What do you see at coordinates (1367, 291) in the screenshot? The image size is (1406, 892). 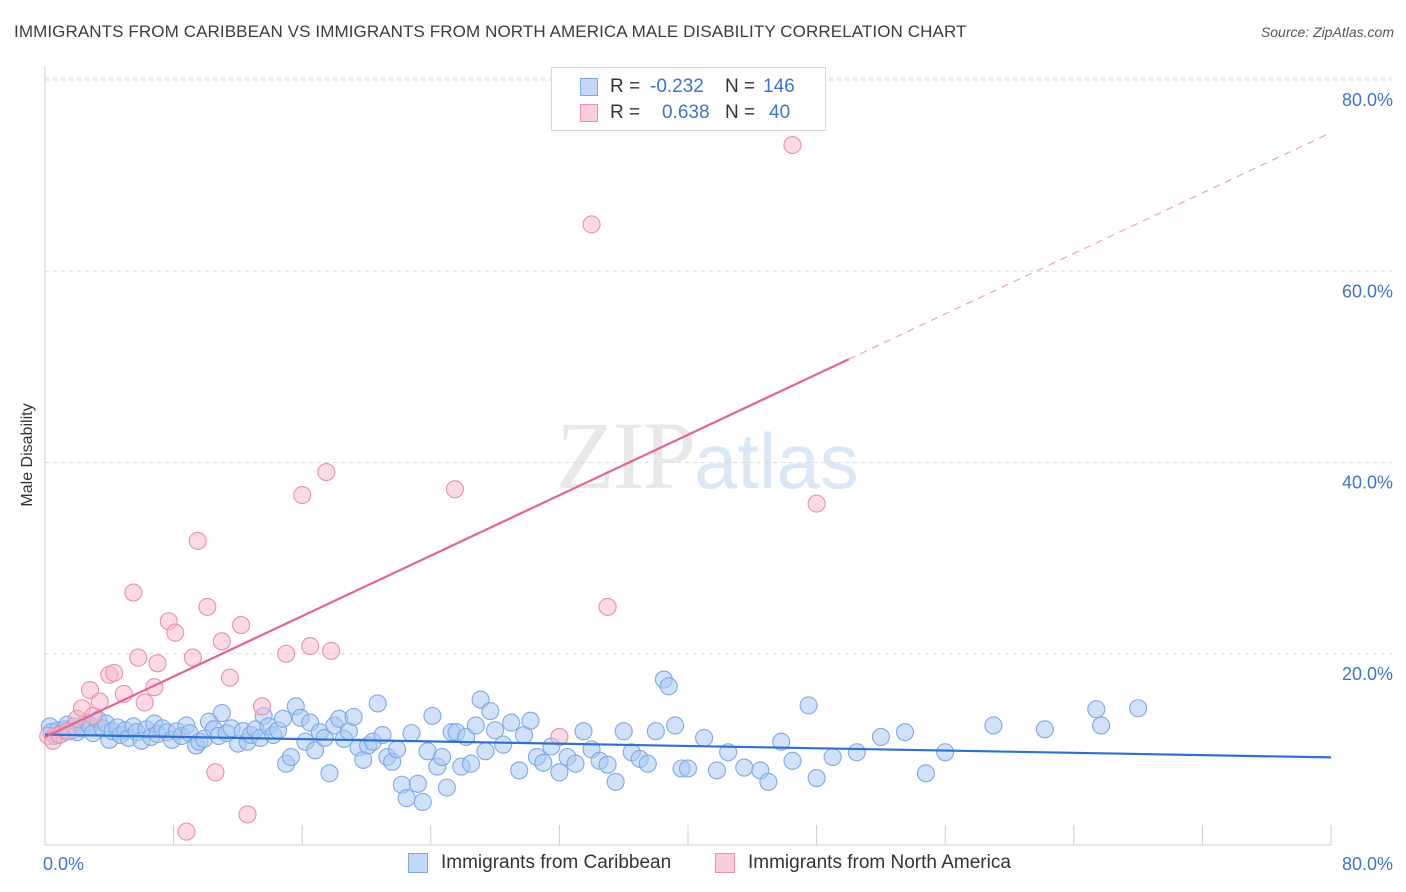 I see `y-tick-label: 60.0%` at bounding box center [1367, 291].